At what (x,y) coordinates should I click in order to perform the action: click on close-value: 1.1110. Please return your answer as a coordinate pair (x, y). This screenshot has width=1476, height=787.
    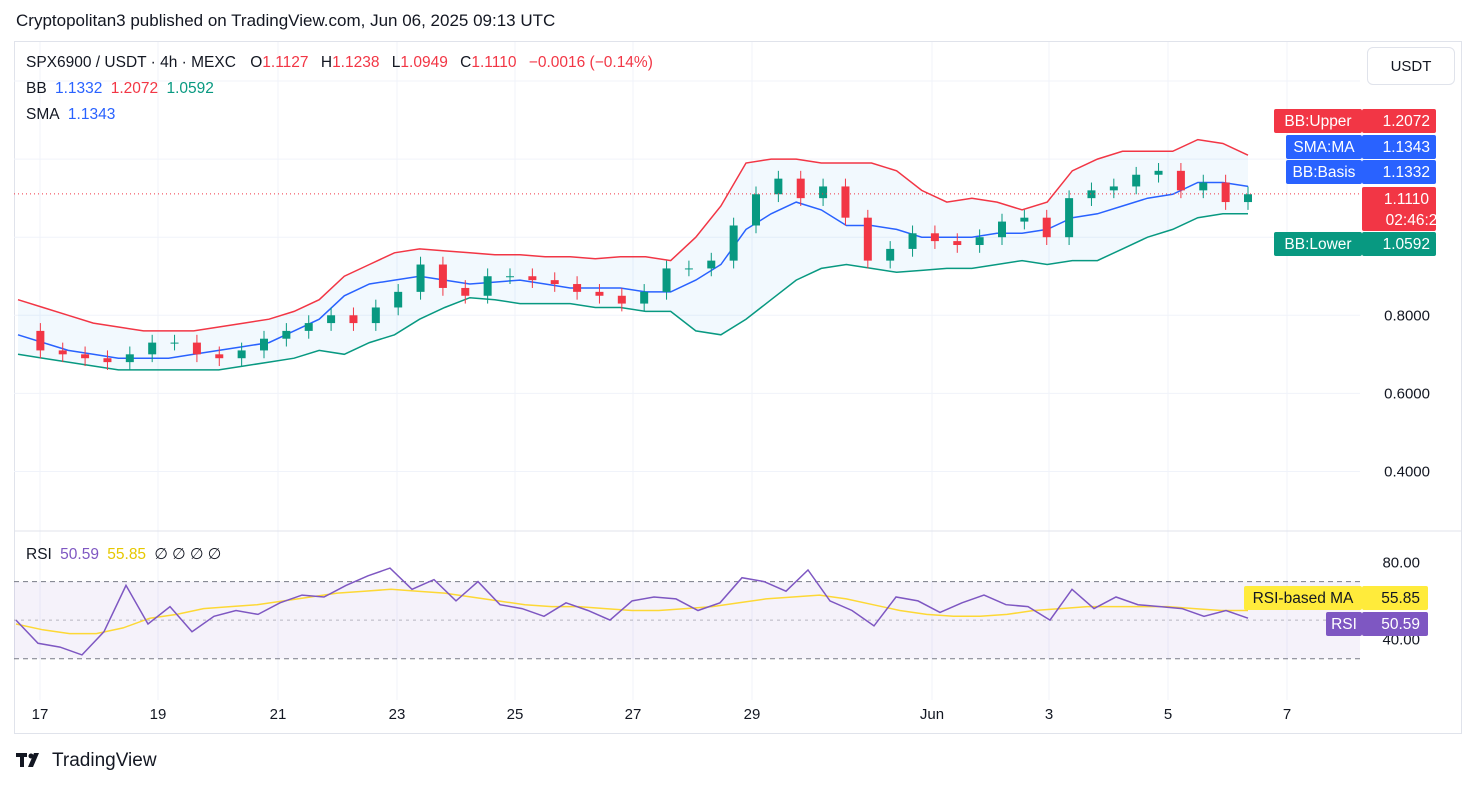
    Looking at the image, I should click on (494, 62).